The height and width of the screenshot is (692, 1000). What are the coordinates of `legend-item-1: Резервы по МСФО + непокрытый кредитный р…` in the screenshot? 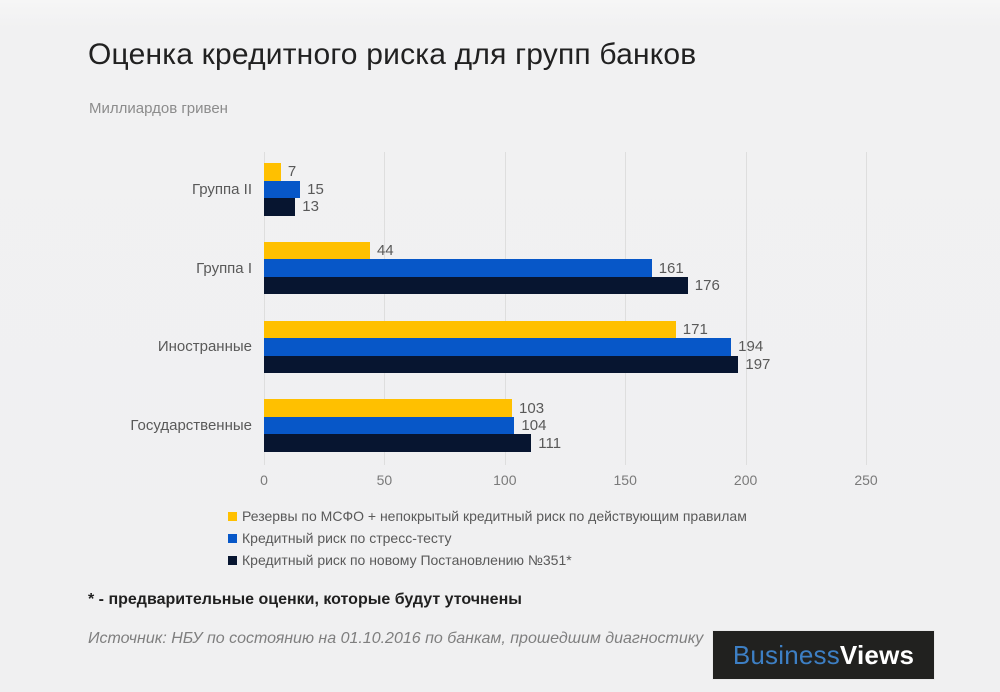 It's located at (487, 516).